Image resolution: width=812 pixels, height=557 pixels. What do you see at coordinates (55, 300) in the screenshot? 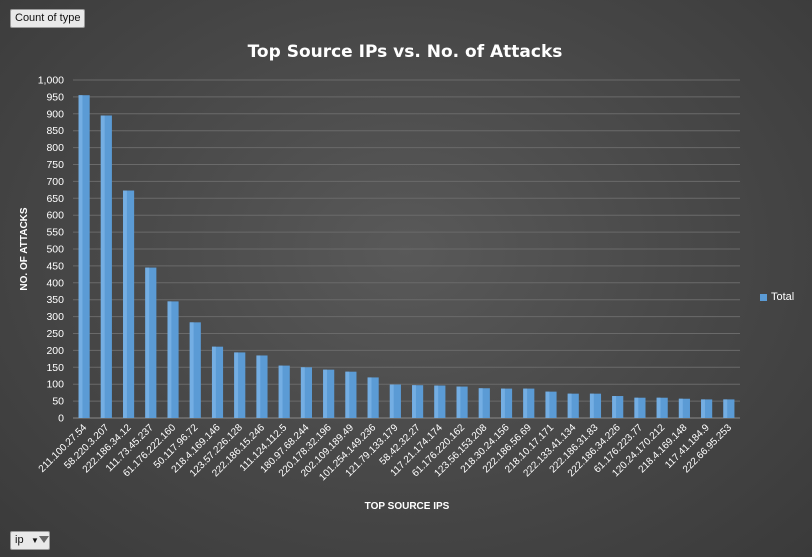
I see `y-tick-label: 350` at bounding box center [55, 300].